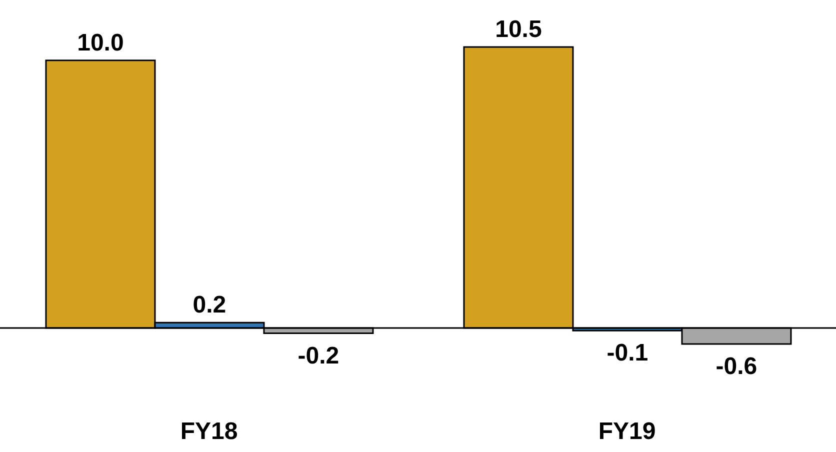 Image resolution: width=836 pixels, height=452 pixels. Describe the element at coordinates (100, 42) in the screenshot. I see `data-label: 10.0` at that location.